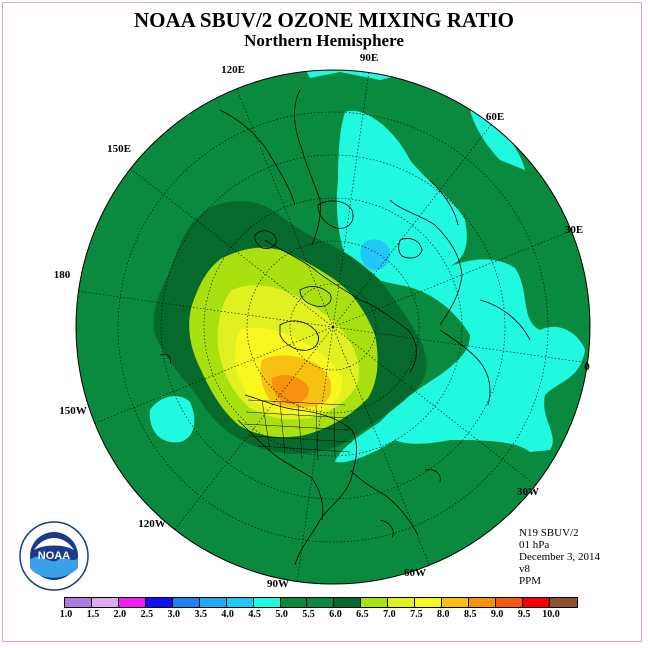 The width and height of the screenshot is (648, 648). I want to click on logo-gull-icon, so click(54, 544).